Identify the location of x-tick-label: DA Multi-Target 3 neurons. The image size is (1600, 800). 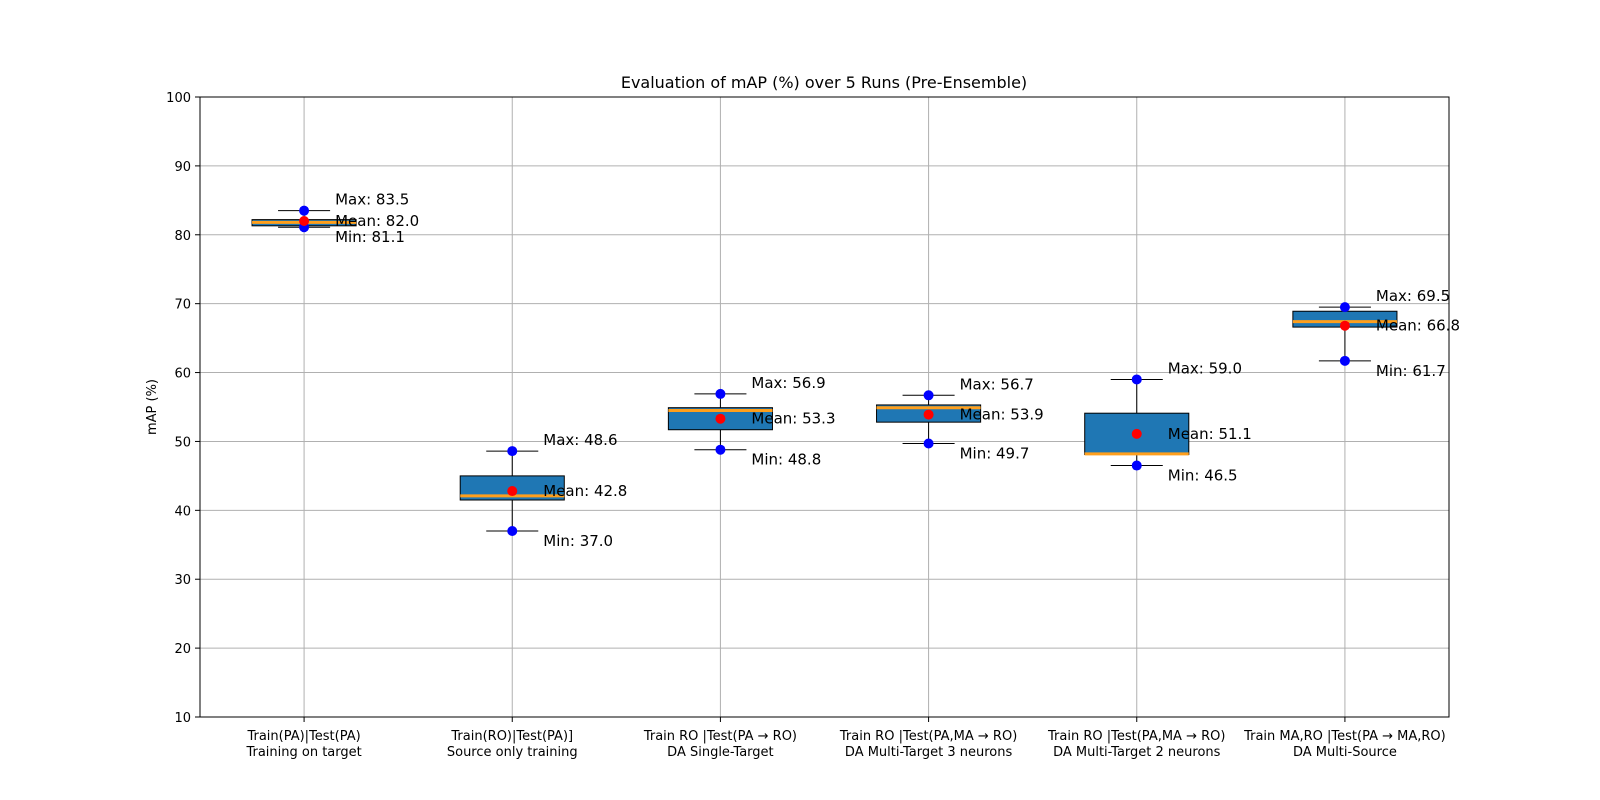
(929, 752).